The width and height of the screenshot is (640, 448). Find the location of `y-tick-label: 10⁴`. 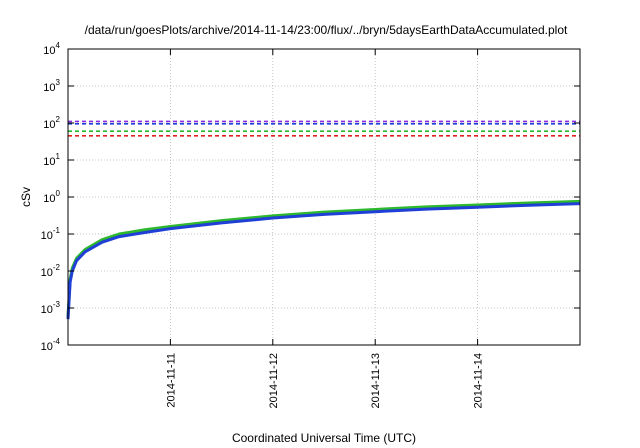

y-tick-label: 10⁴ is located at coordinates (51, 49).